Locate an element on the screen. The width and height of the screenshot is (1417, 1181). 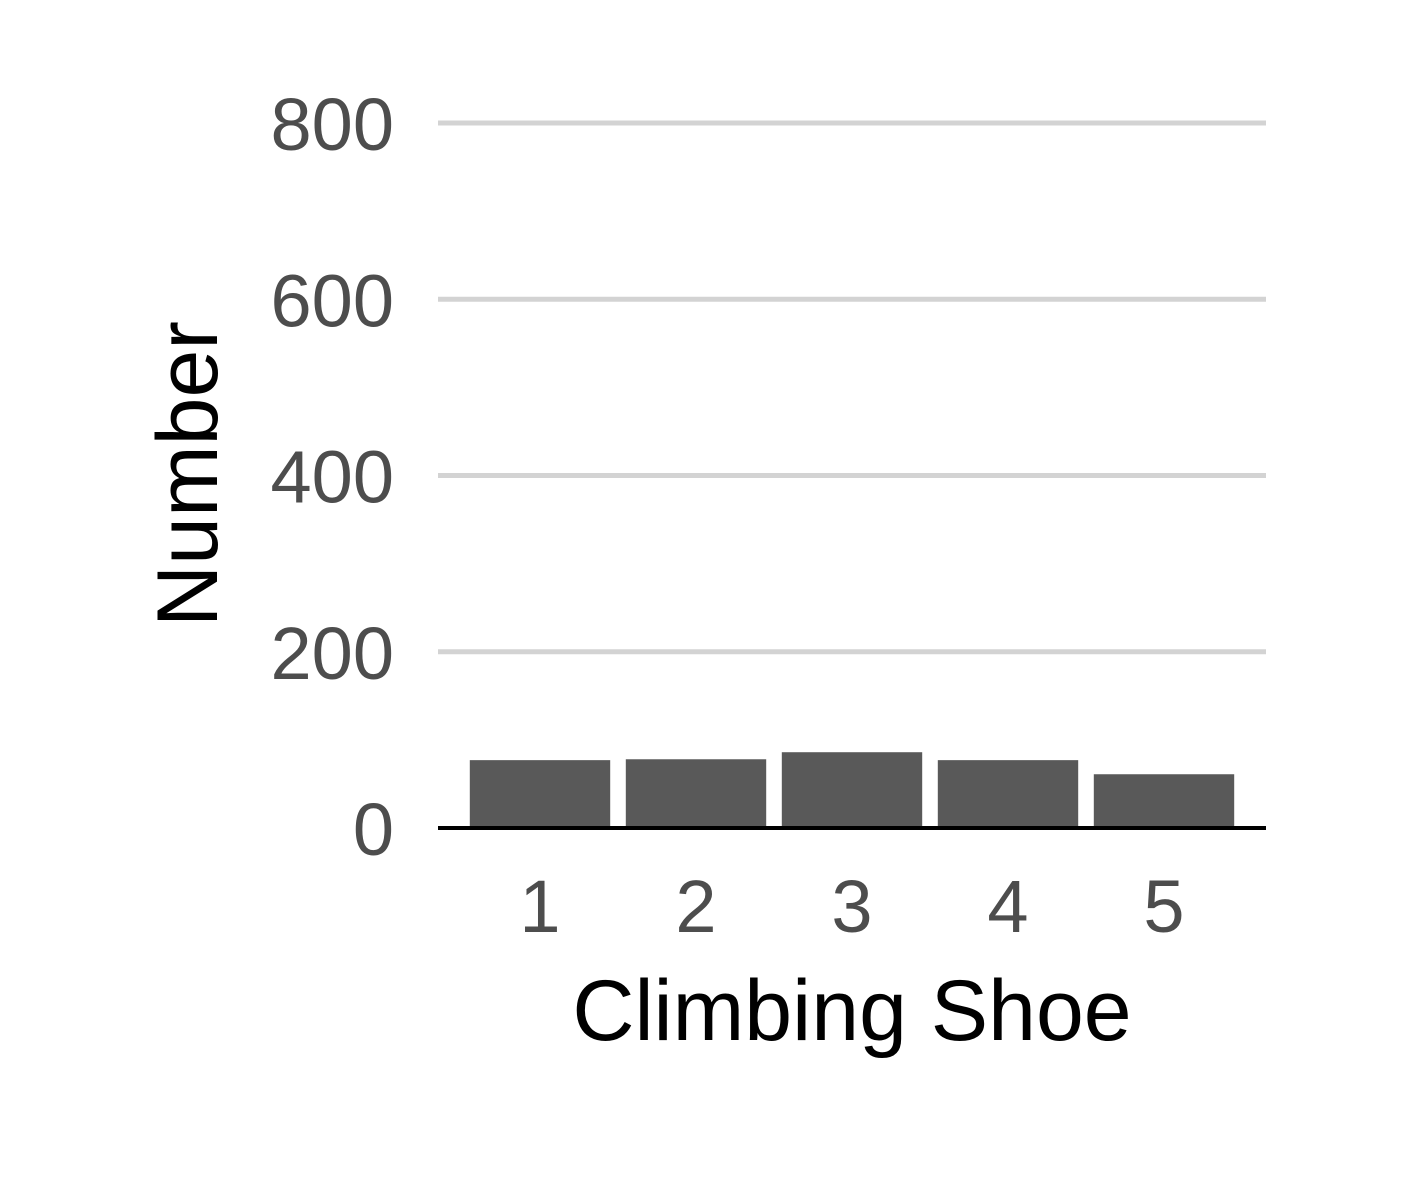
y-axis-ticks: 0 200 400 600 800 is located at coordinates (332, 477).